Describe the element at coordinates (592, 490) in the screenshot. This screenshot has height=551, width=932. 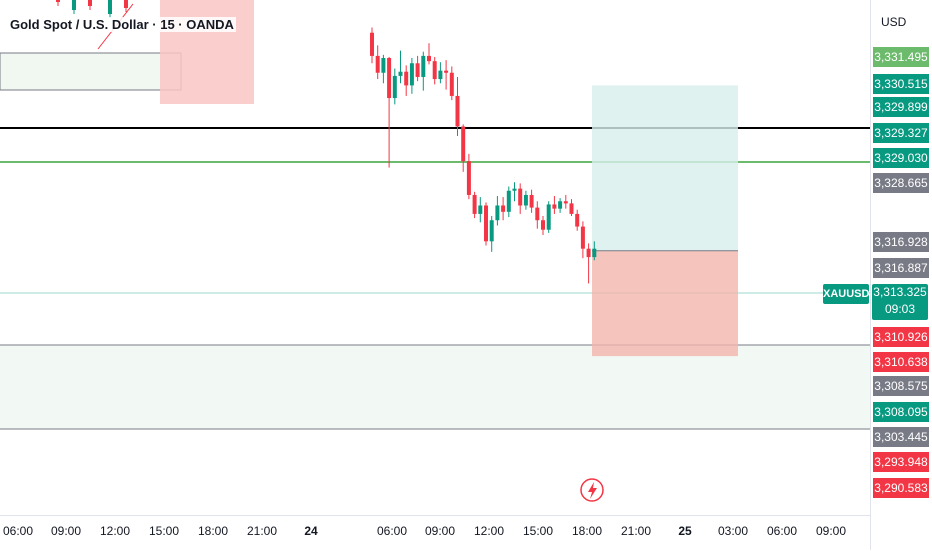
I see `lightning-icon` at that location.